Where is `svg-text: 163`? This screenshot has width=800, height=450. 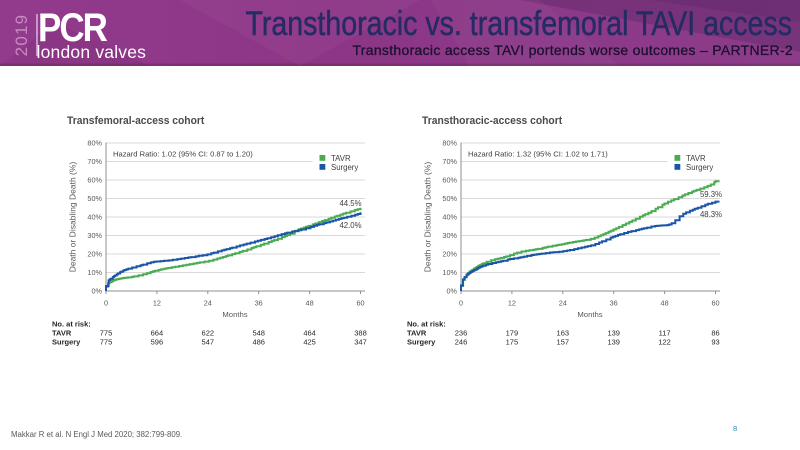
svg-text: 163 is located at coordinates (563, 333).